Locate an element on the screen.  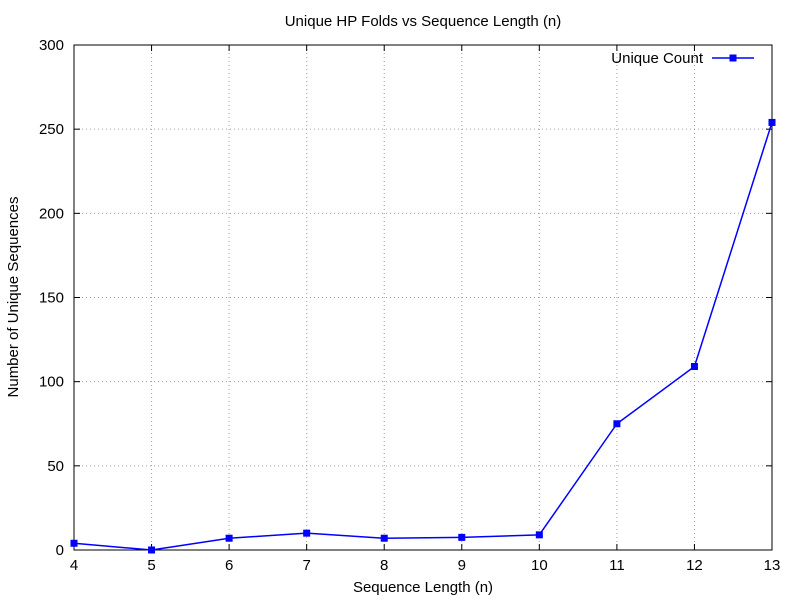
legend: Unique Count is located at coordinates (682, 58).